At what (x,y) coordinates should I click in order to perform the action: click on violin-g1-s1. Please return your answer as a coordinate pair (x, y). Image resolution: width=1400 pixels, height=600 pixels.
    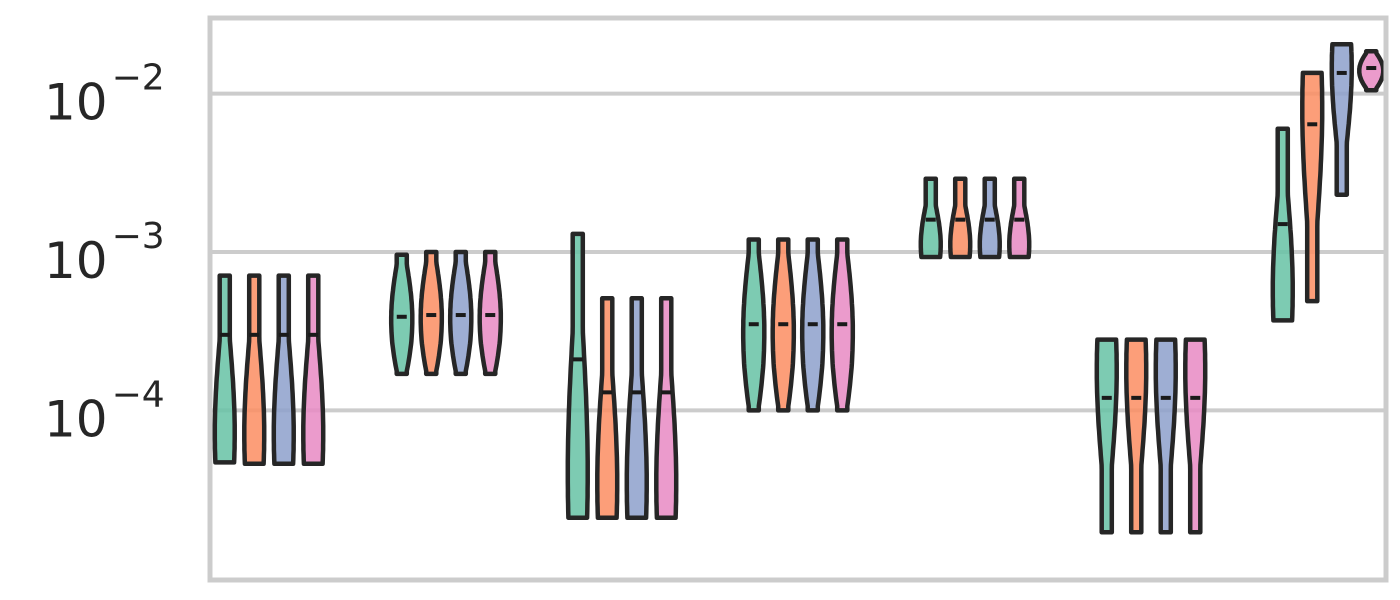
    Looking at the image, I should click on (224, 369).